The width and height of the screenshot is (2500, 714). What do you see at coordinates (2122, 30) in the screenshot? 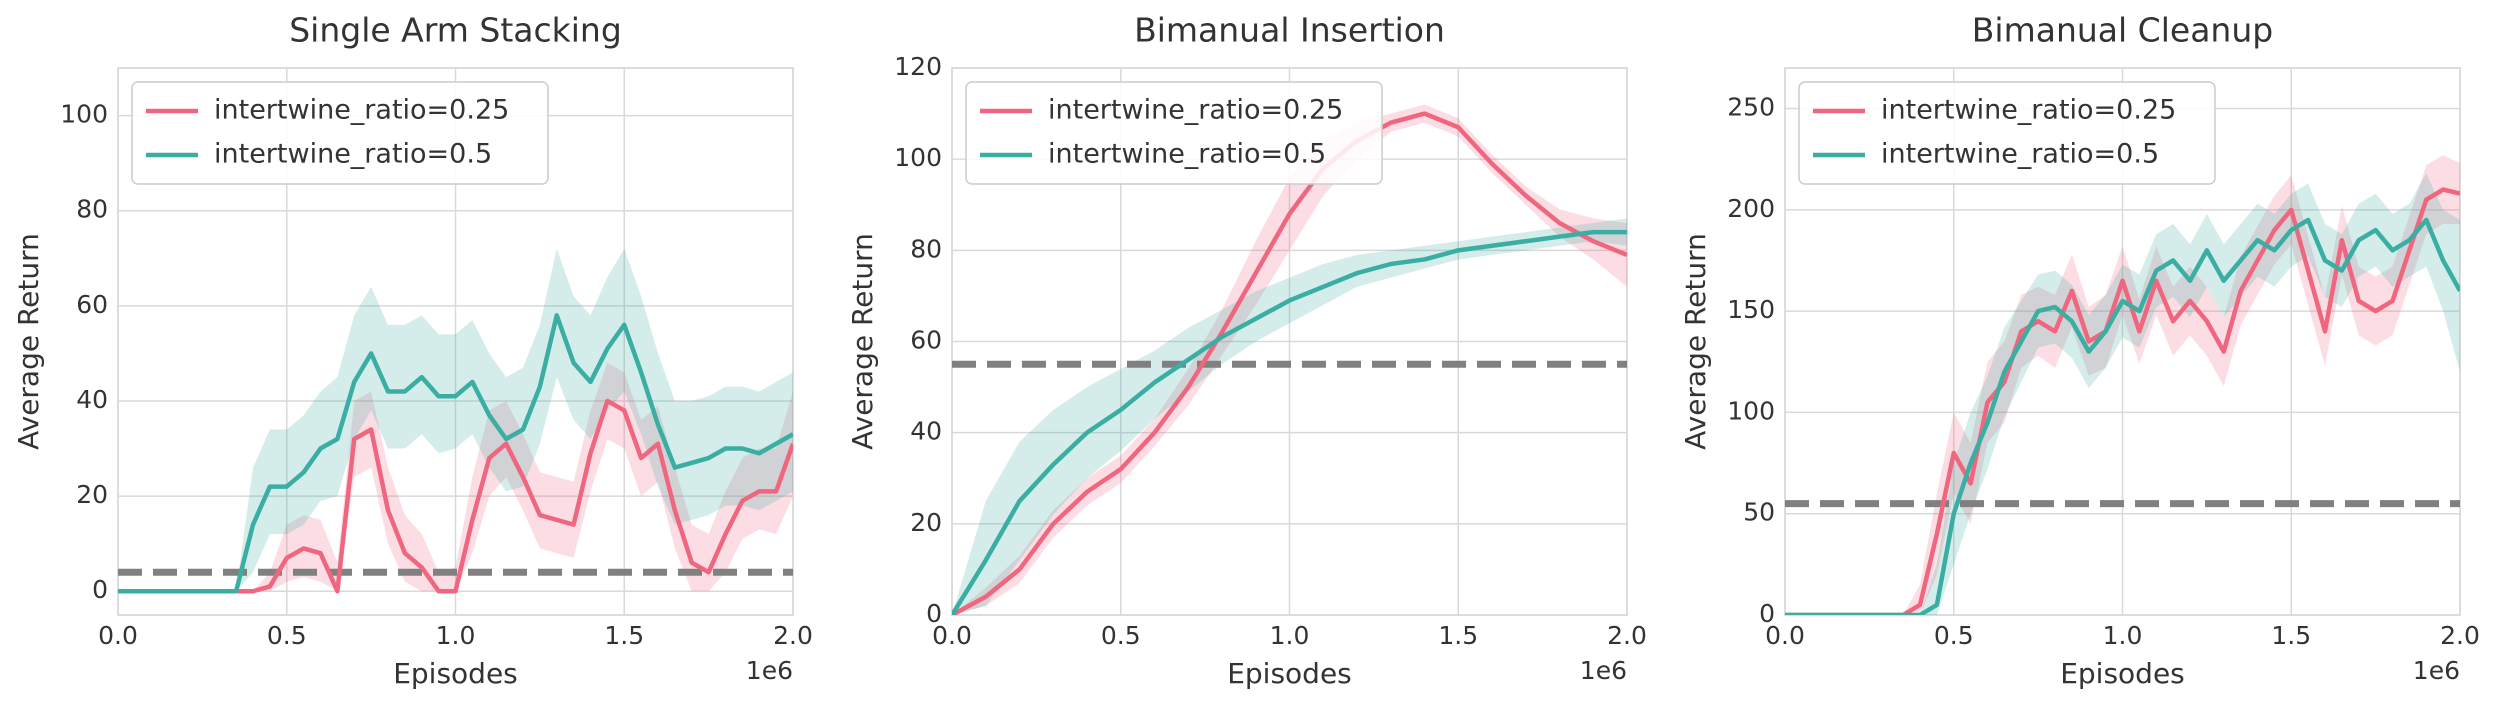
I see `chart-title: Bimanual Cleanup` at bounding box center [2122, 30].